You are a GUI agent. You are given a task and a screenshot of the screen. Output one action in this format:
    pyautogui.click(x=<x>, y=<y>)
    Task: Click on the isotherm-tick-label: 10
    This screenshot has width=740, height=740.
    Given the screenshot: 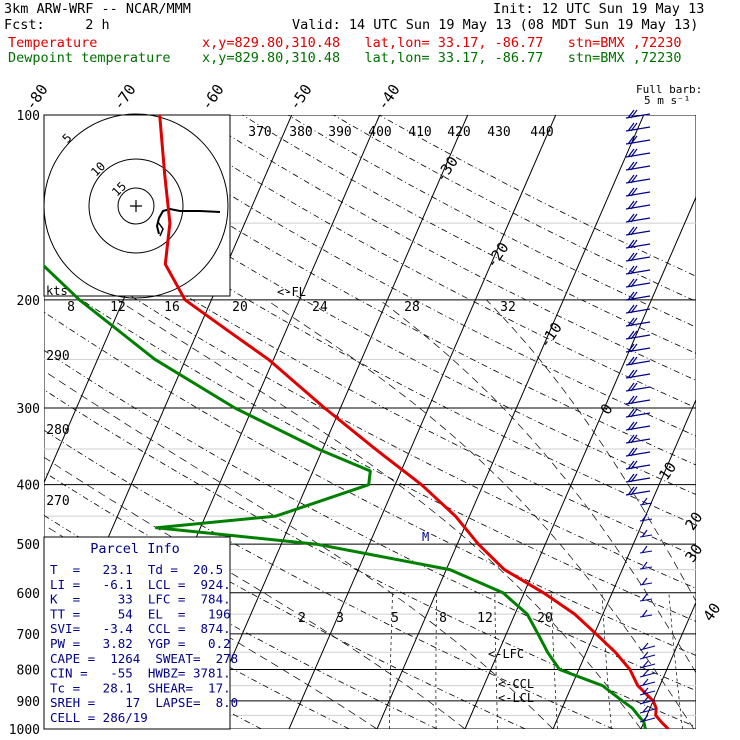 What is the action you would take?
    pyautogui.click(x=667, y=471)
    